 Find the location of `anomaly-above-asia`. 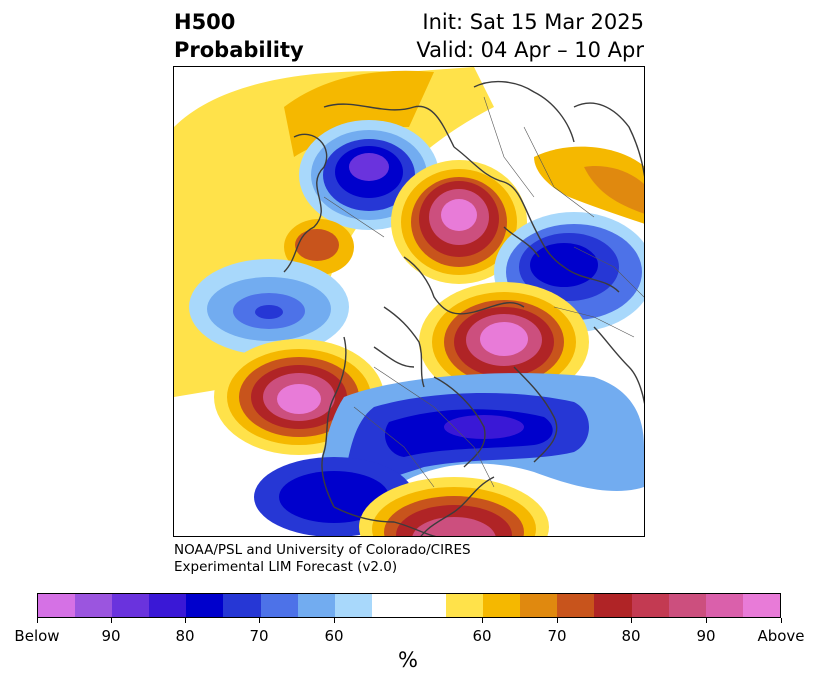

anomaly-above-asia is located at coordinates (589, 186).